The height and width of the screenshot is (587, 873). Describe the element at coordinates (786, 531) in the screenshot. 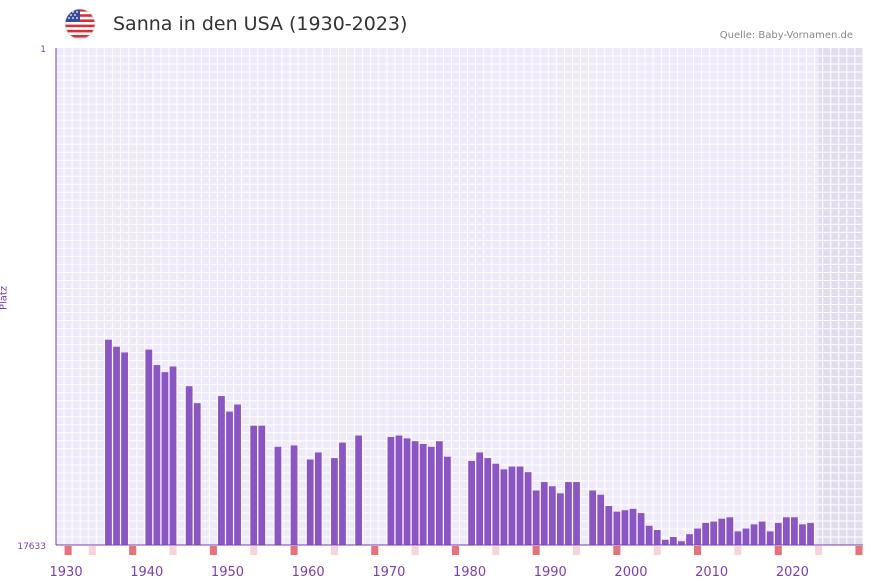

I see `bar-2019` at that location.